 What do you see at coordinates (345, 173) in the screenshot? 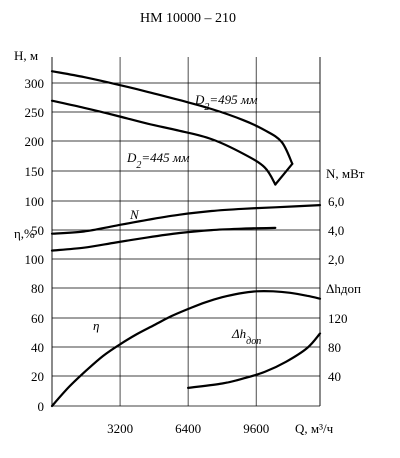
I see `n-axis-title: N, мВт` at bounding box center [345, 173].